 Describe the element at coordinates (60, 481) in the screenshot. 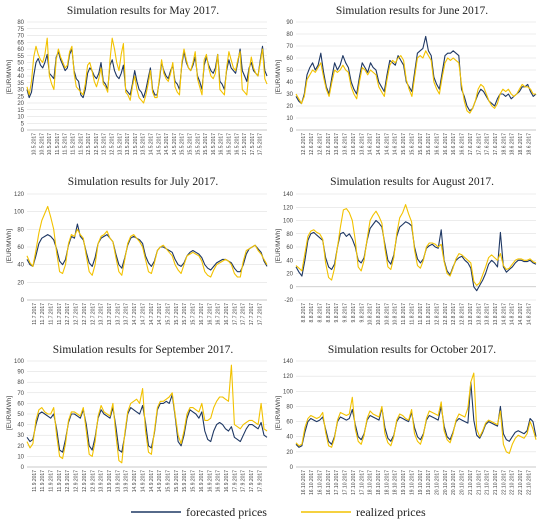

I see `x-tick-label: 11.9.2017` at that location.